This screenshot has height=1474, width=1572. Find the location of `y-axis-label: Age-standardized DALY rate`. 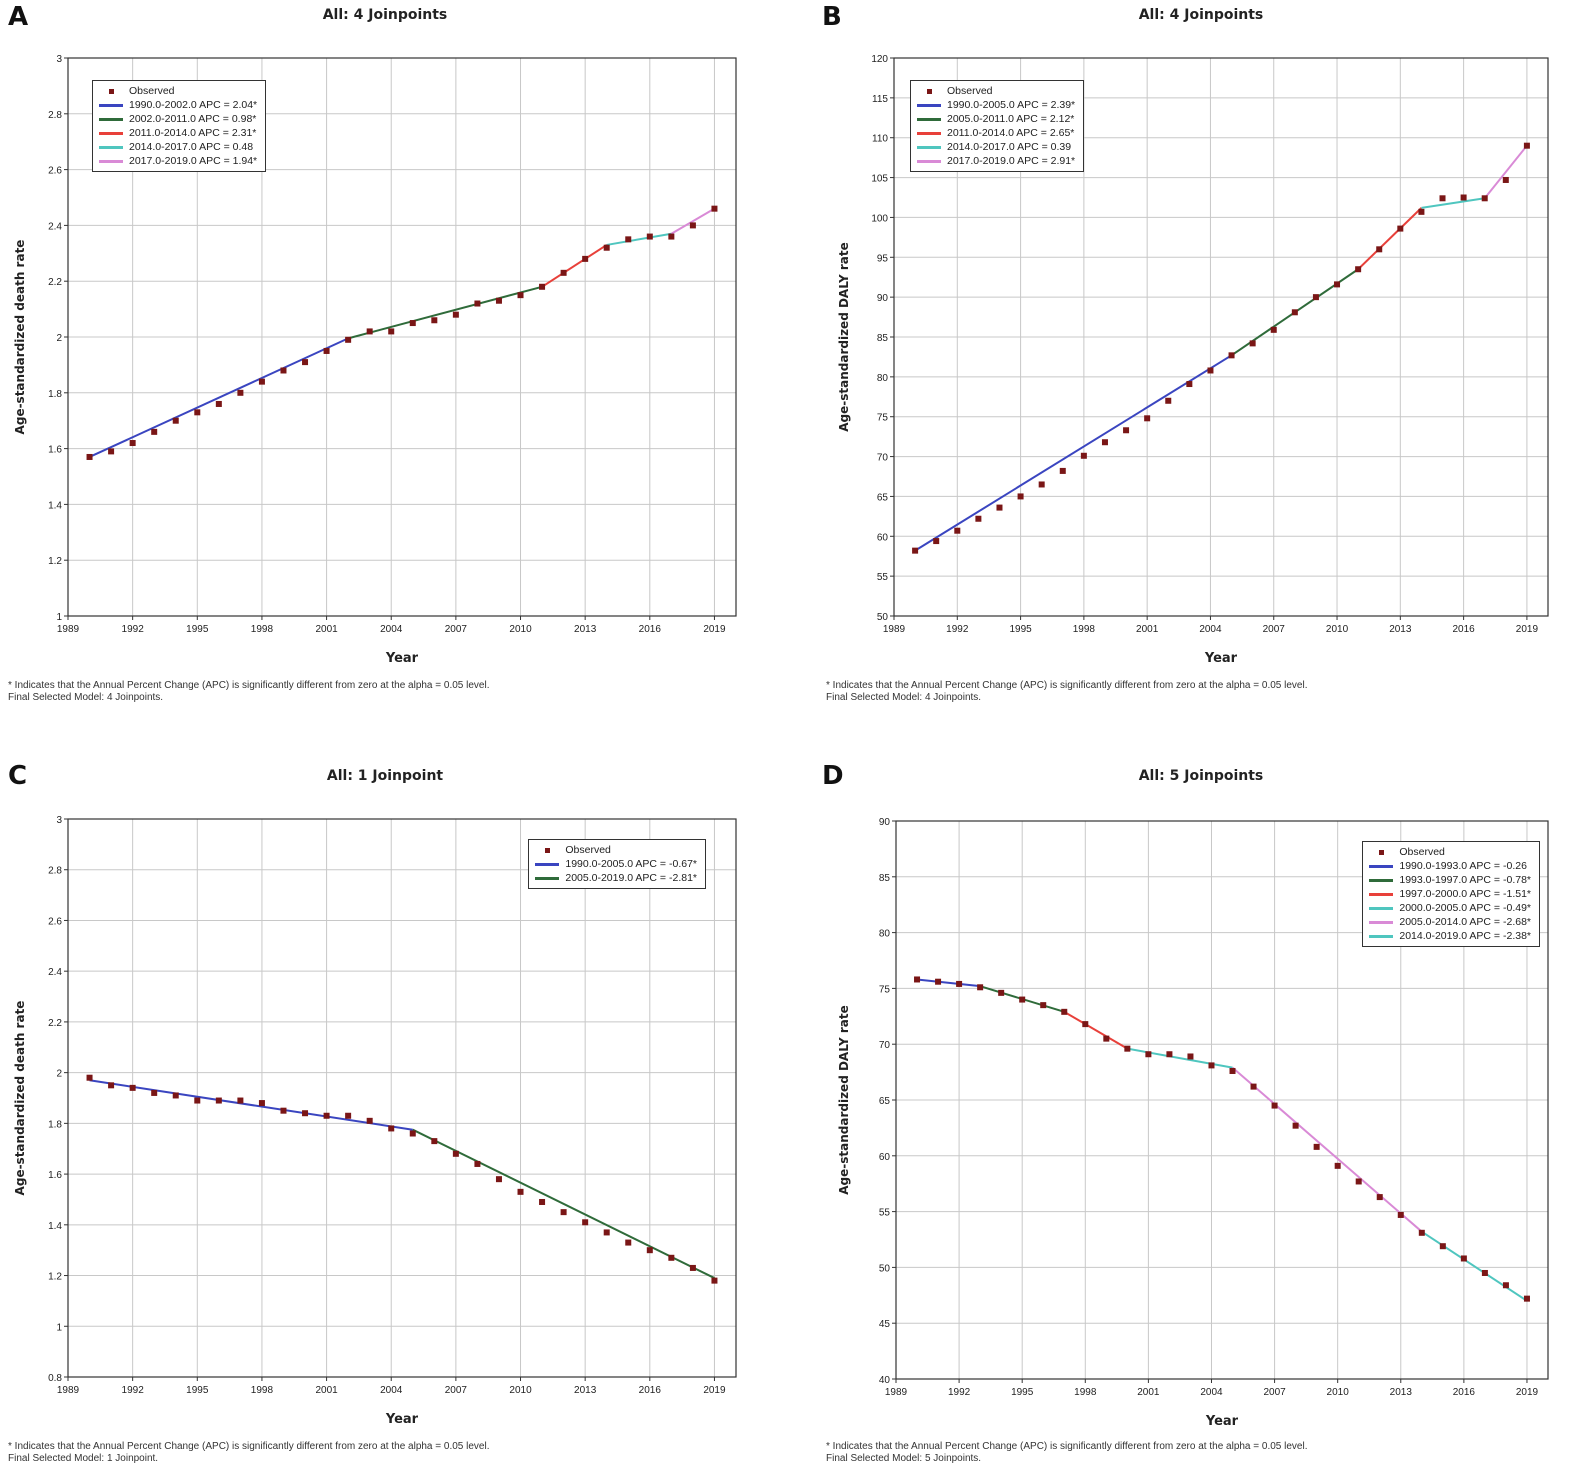

y-axis-label: Age-standardized DALY rate is located at coordinates (844, 337).